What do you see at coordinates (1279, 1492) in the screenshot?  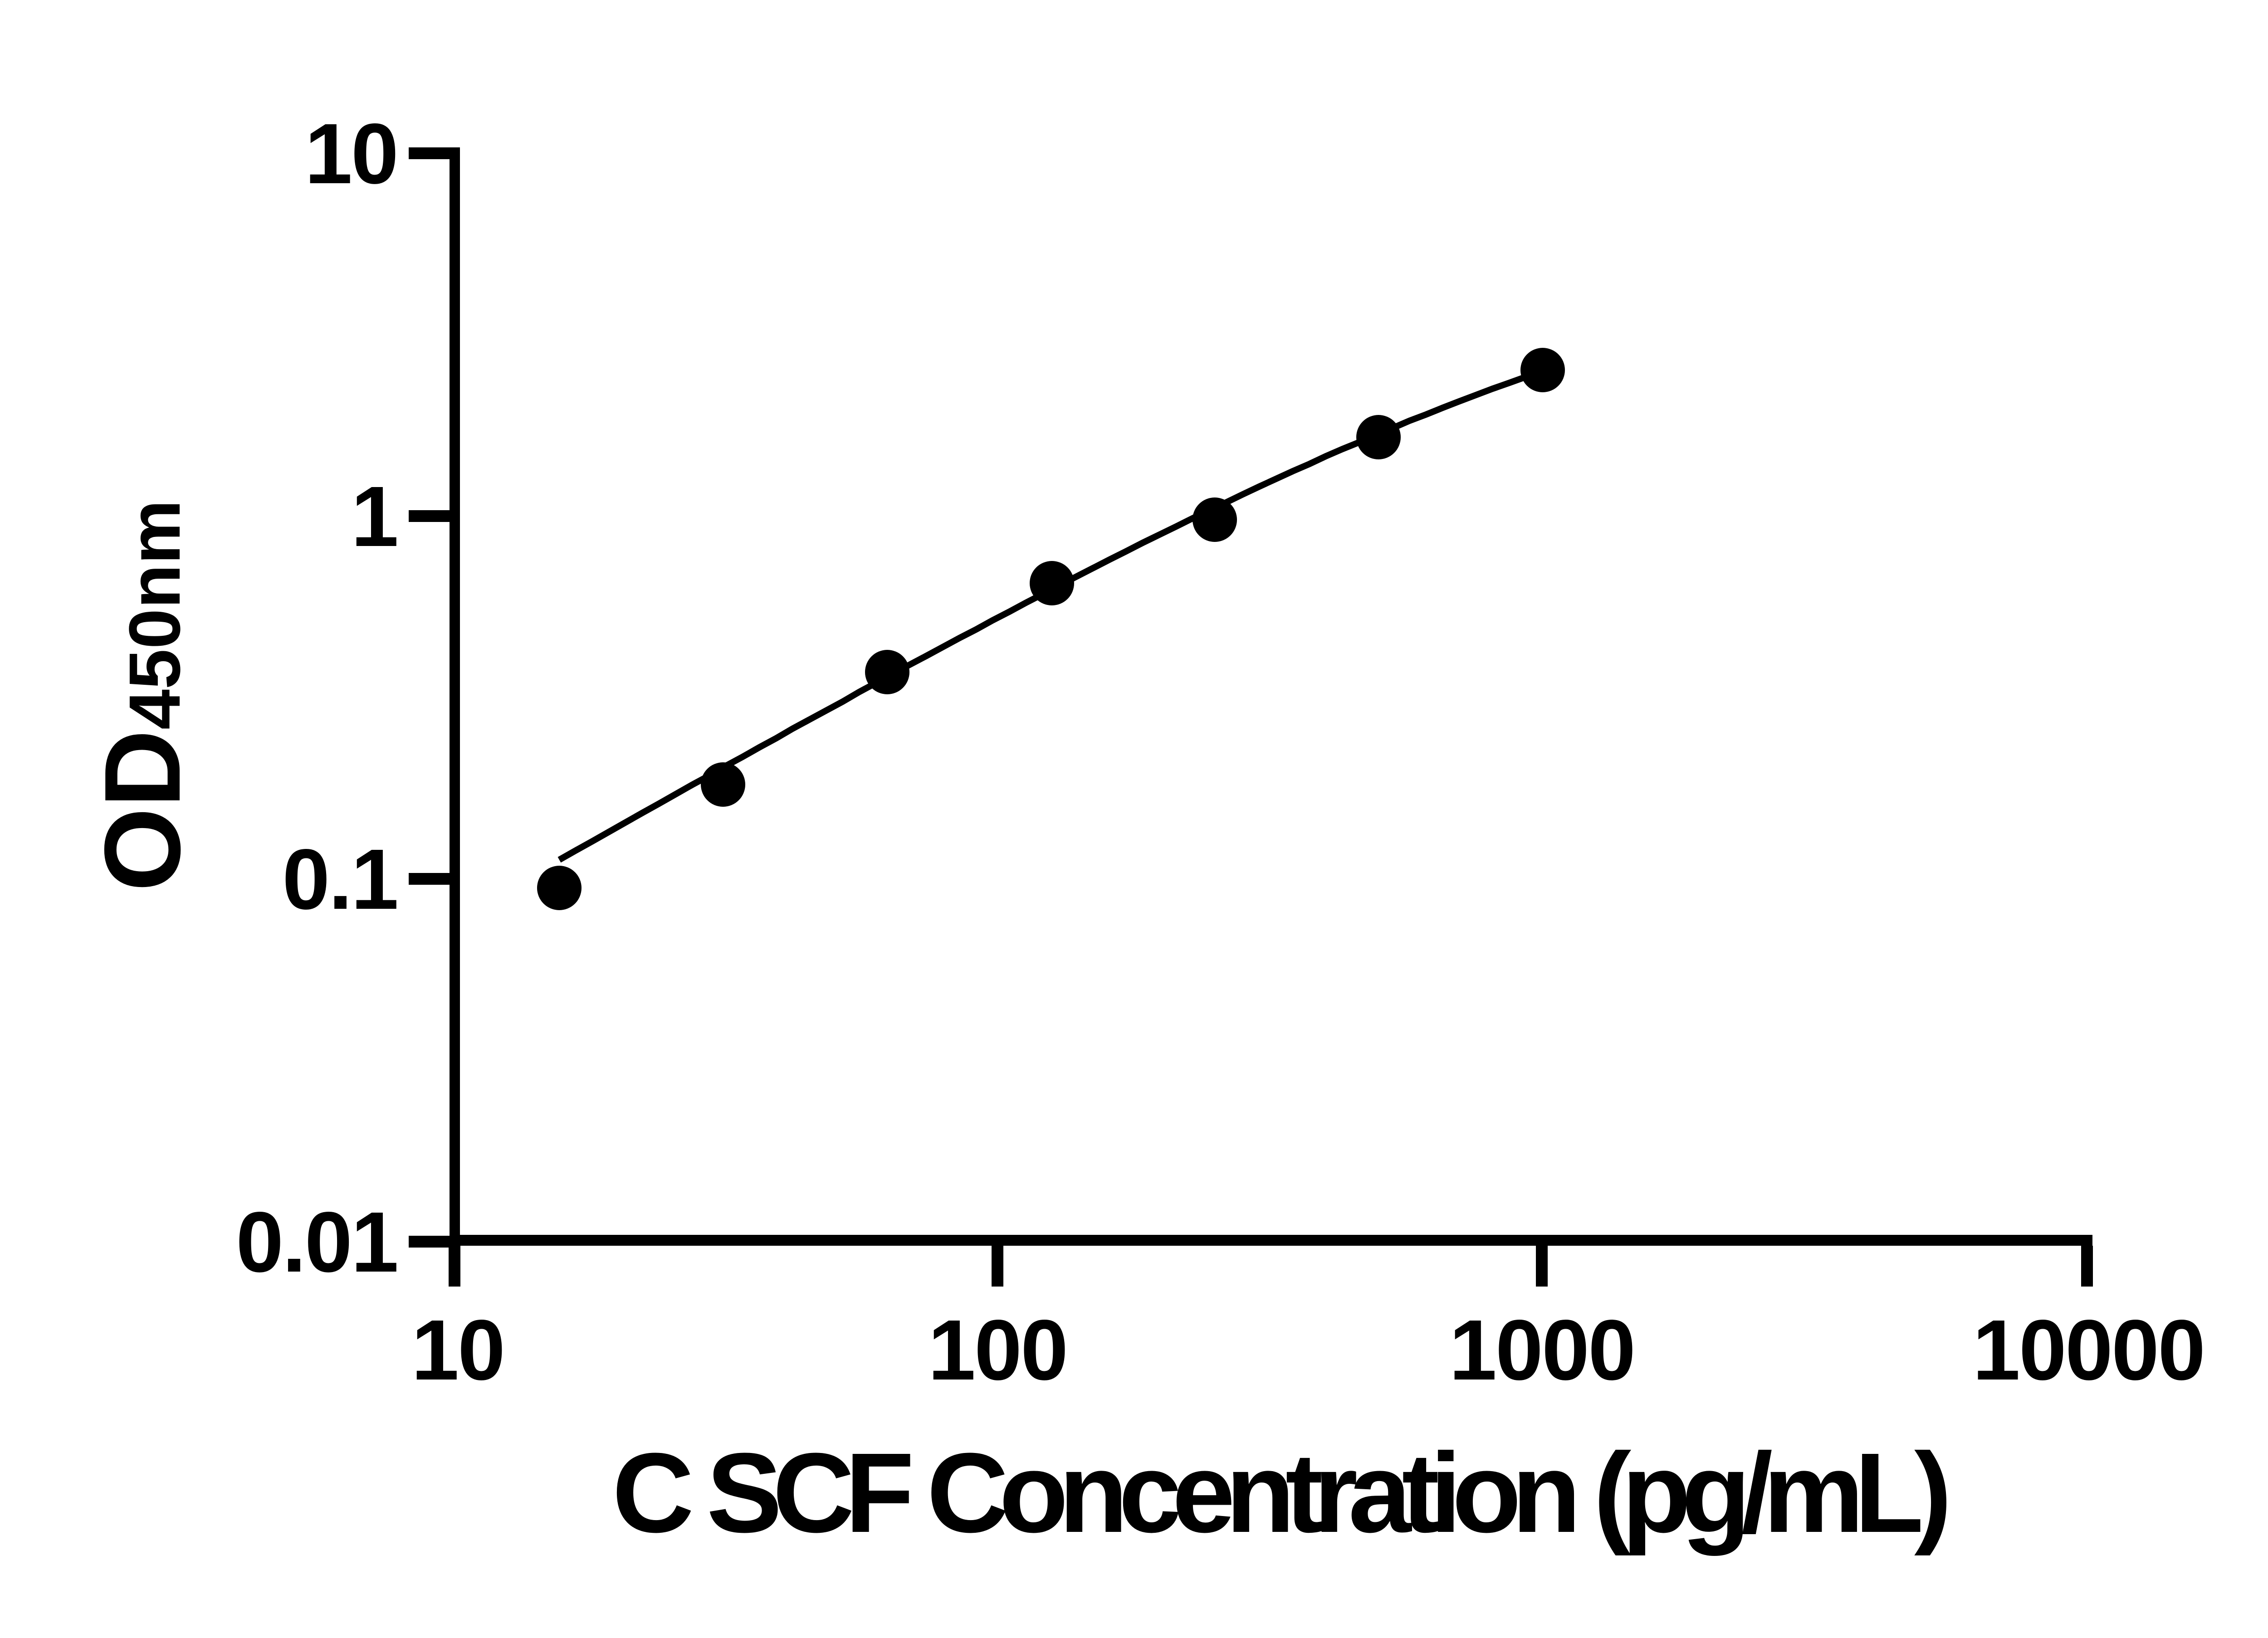 I see `svg-text: C SCF Concentration (pg/mL)` at bounding box center [1279, 1492].